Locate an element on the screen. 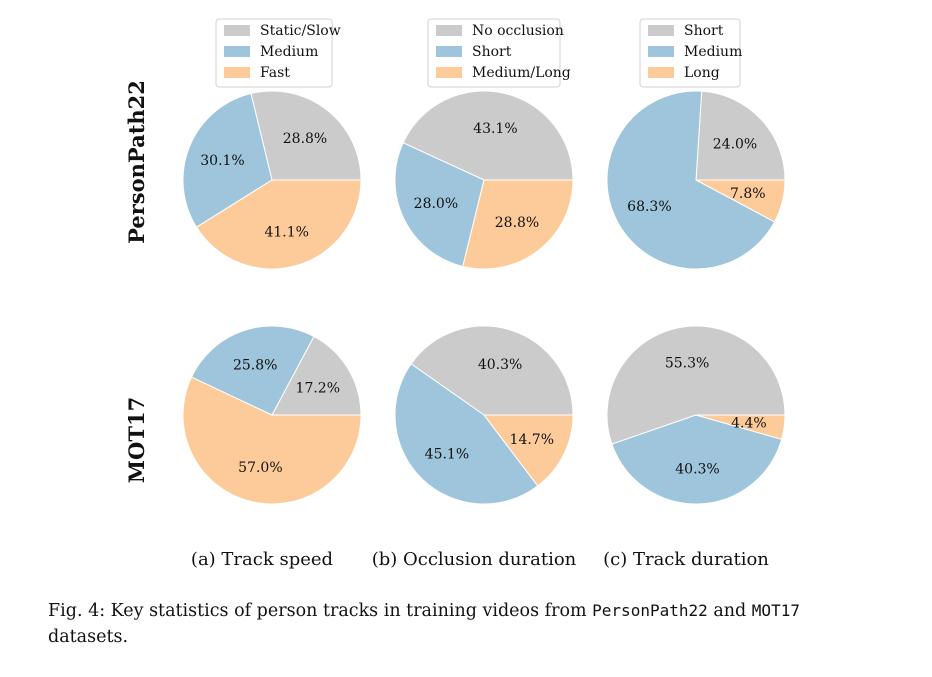 This screenshot has width=932, height=677. legend-2: No occlusion Short Medium/Long is located at coordinates (499, 53).